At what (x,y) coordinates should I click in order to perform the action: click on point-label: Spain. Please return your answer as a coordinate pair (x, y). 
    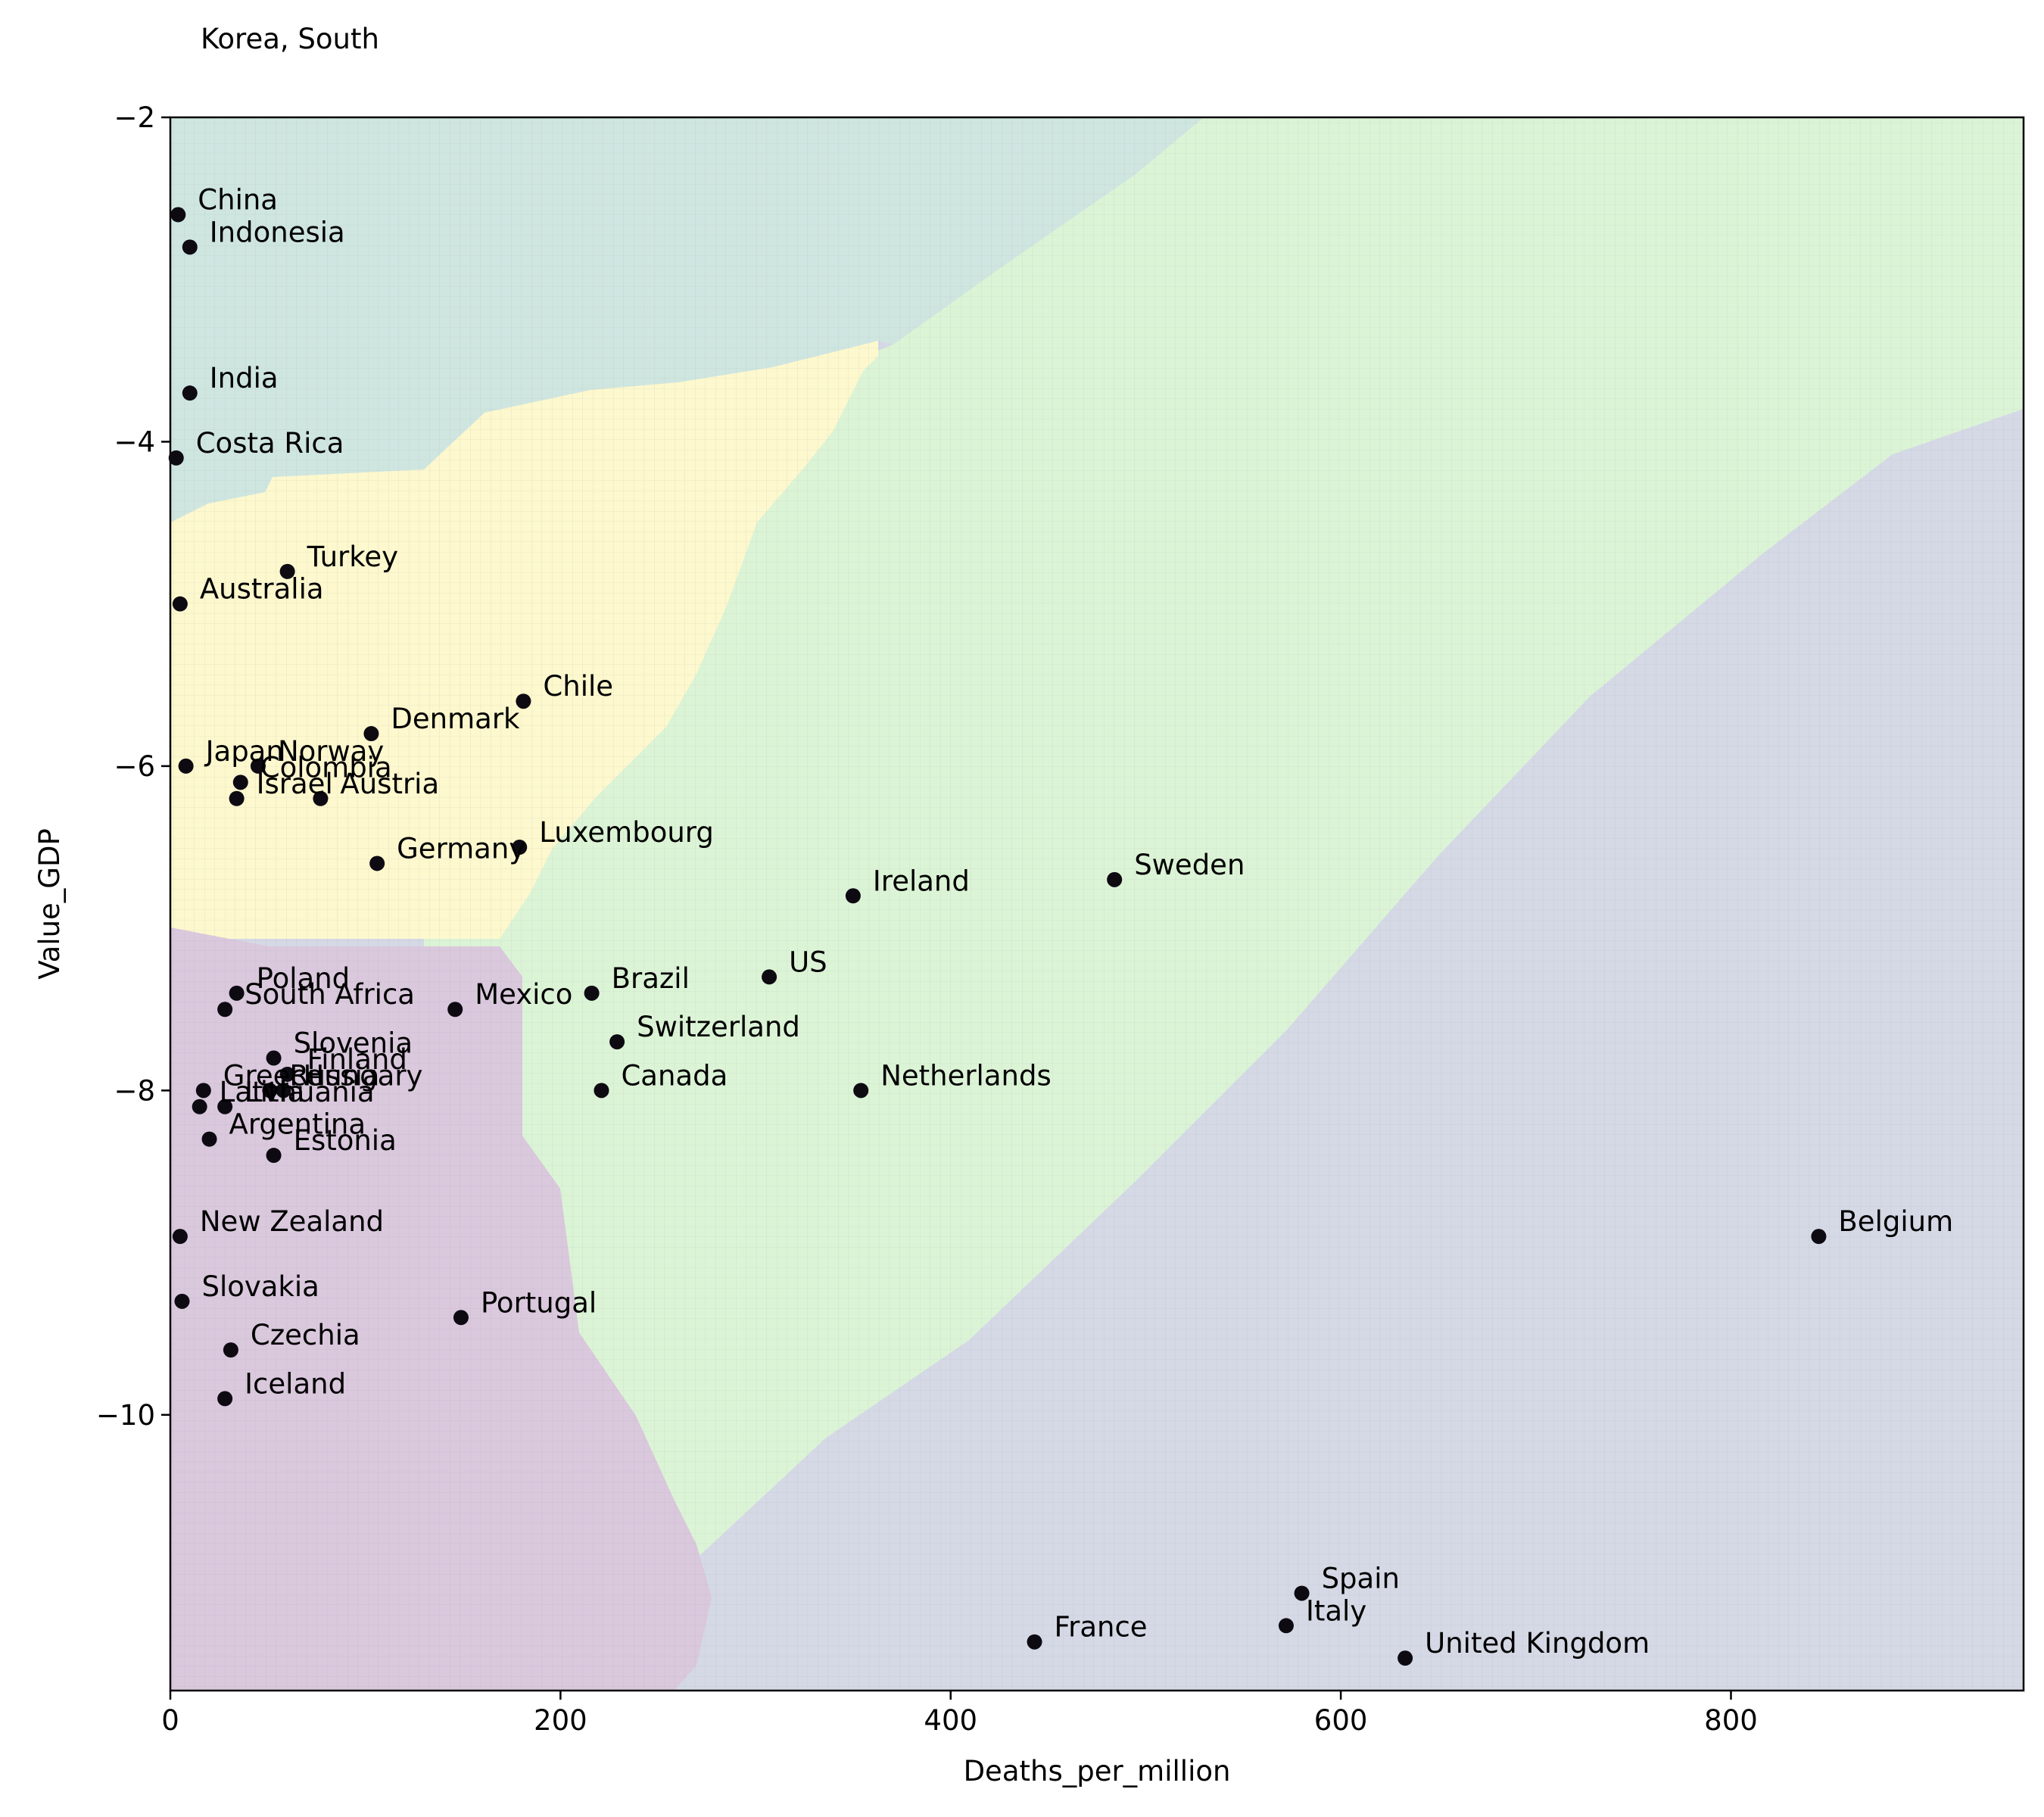
    Looking at the image, I should click on (1361, 1578).